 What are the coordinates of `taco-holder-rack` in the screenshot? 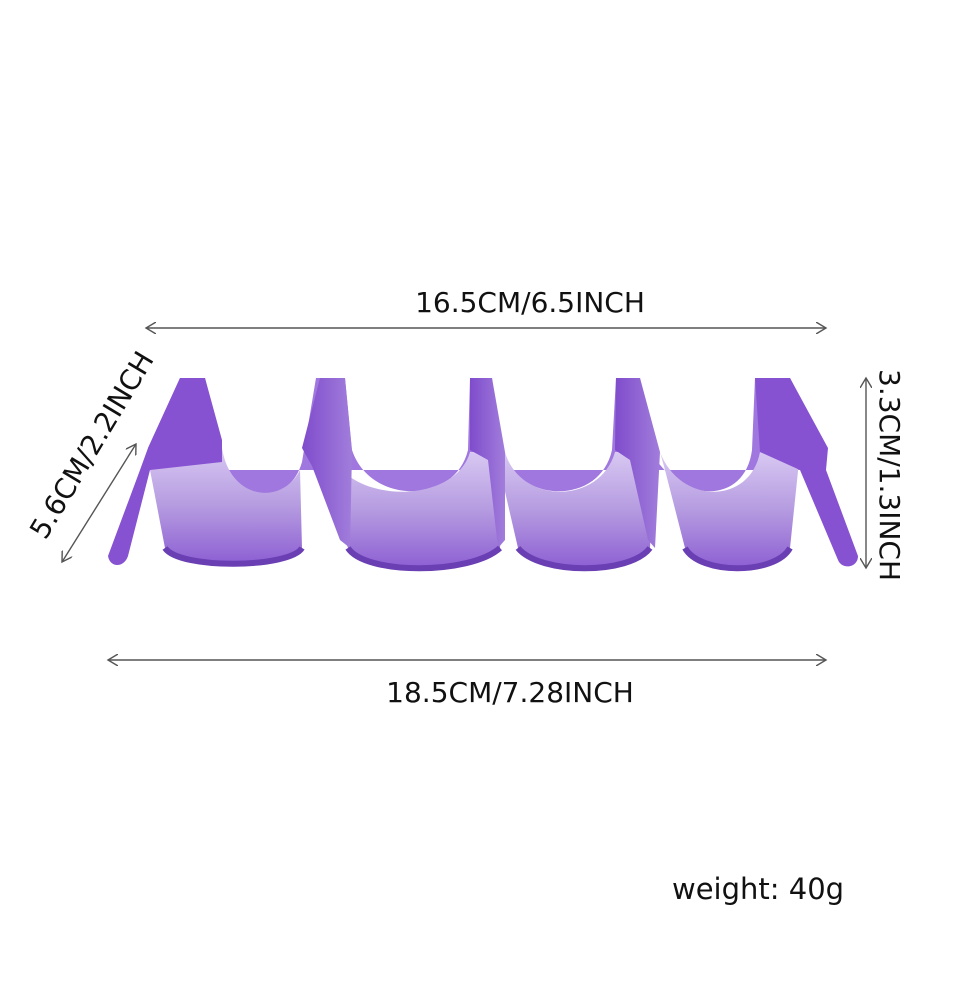 It's located at (483, 475).